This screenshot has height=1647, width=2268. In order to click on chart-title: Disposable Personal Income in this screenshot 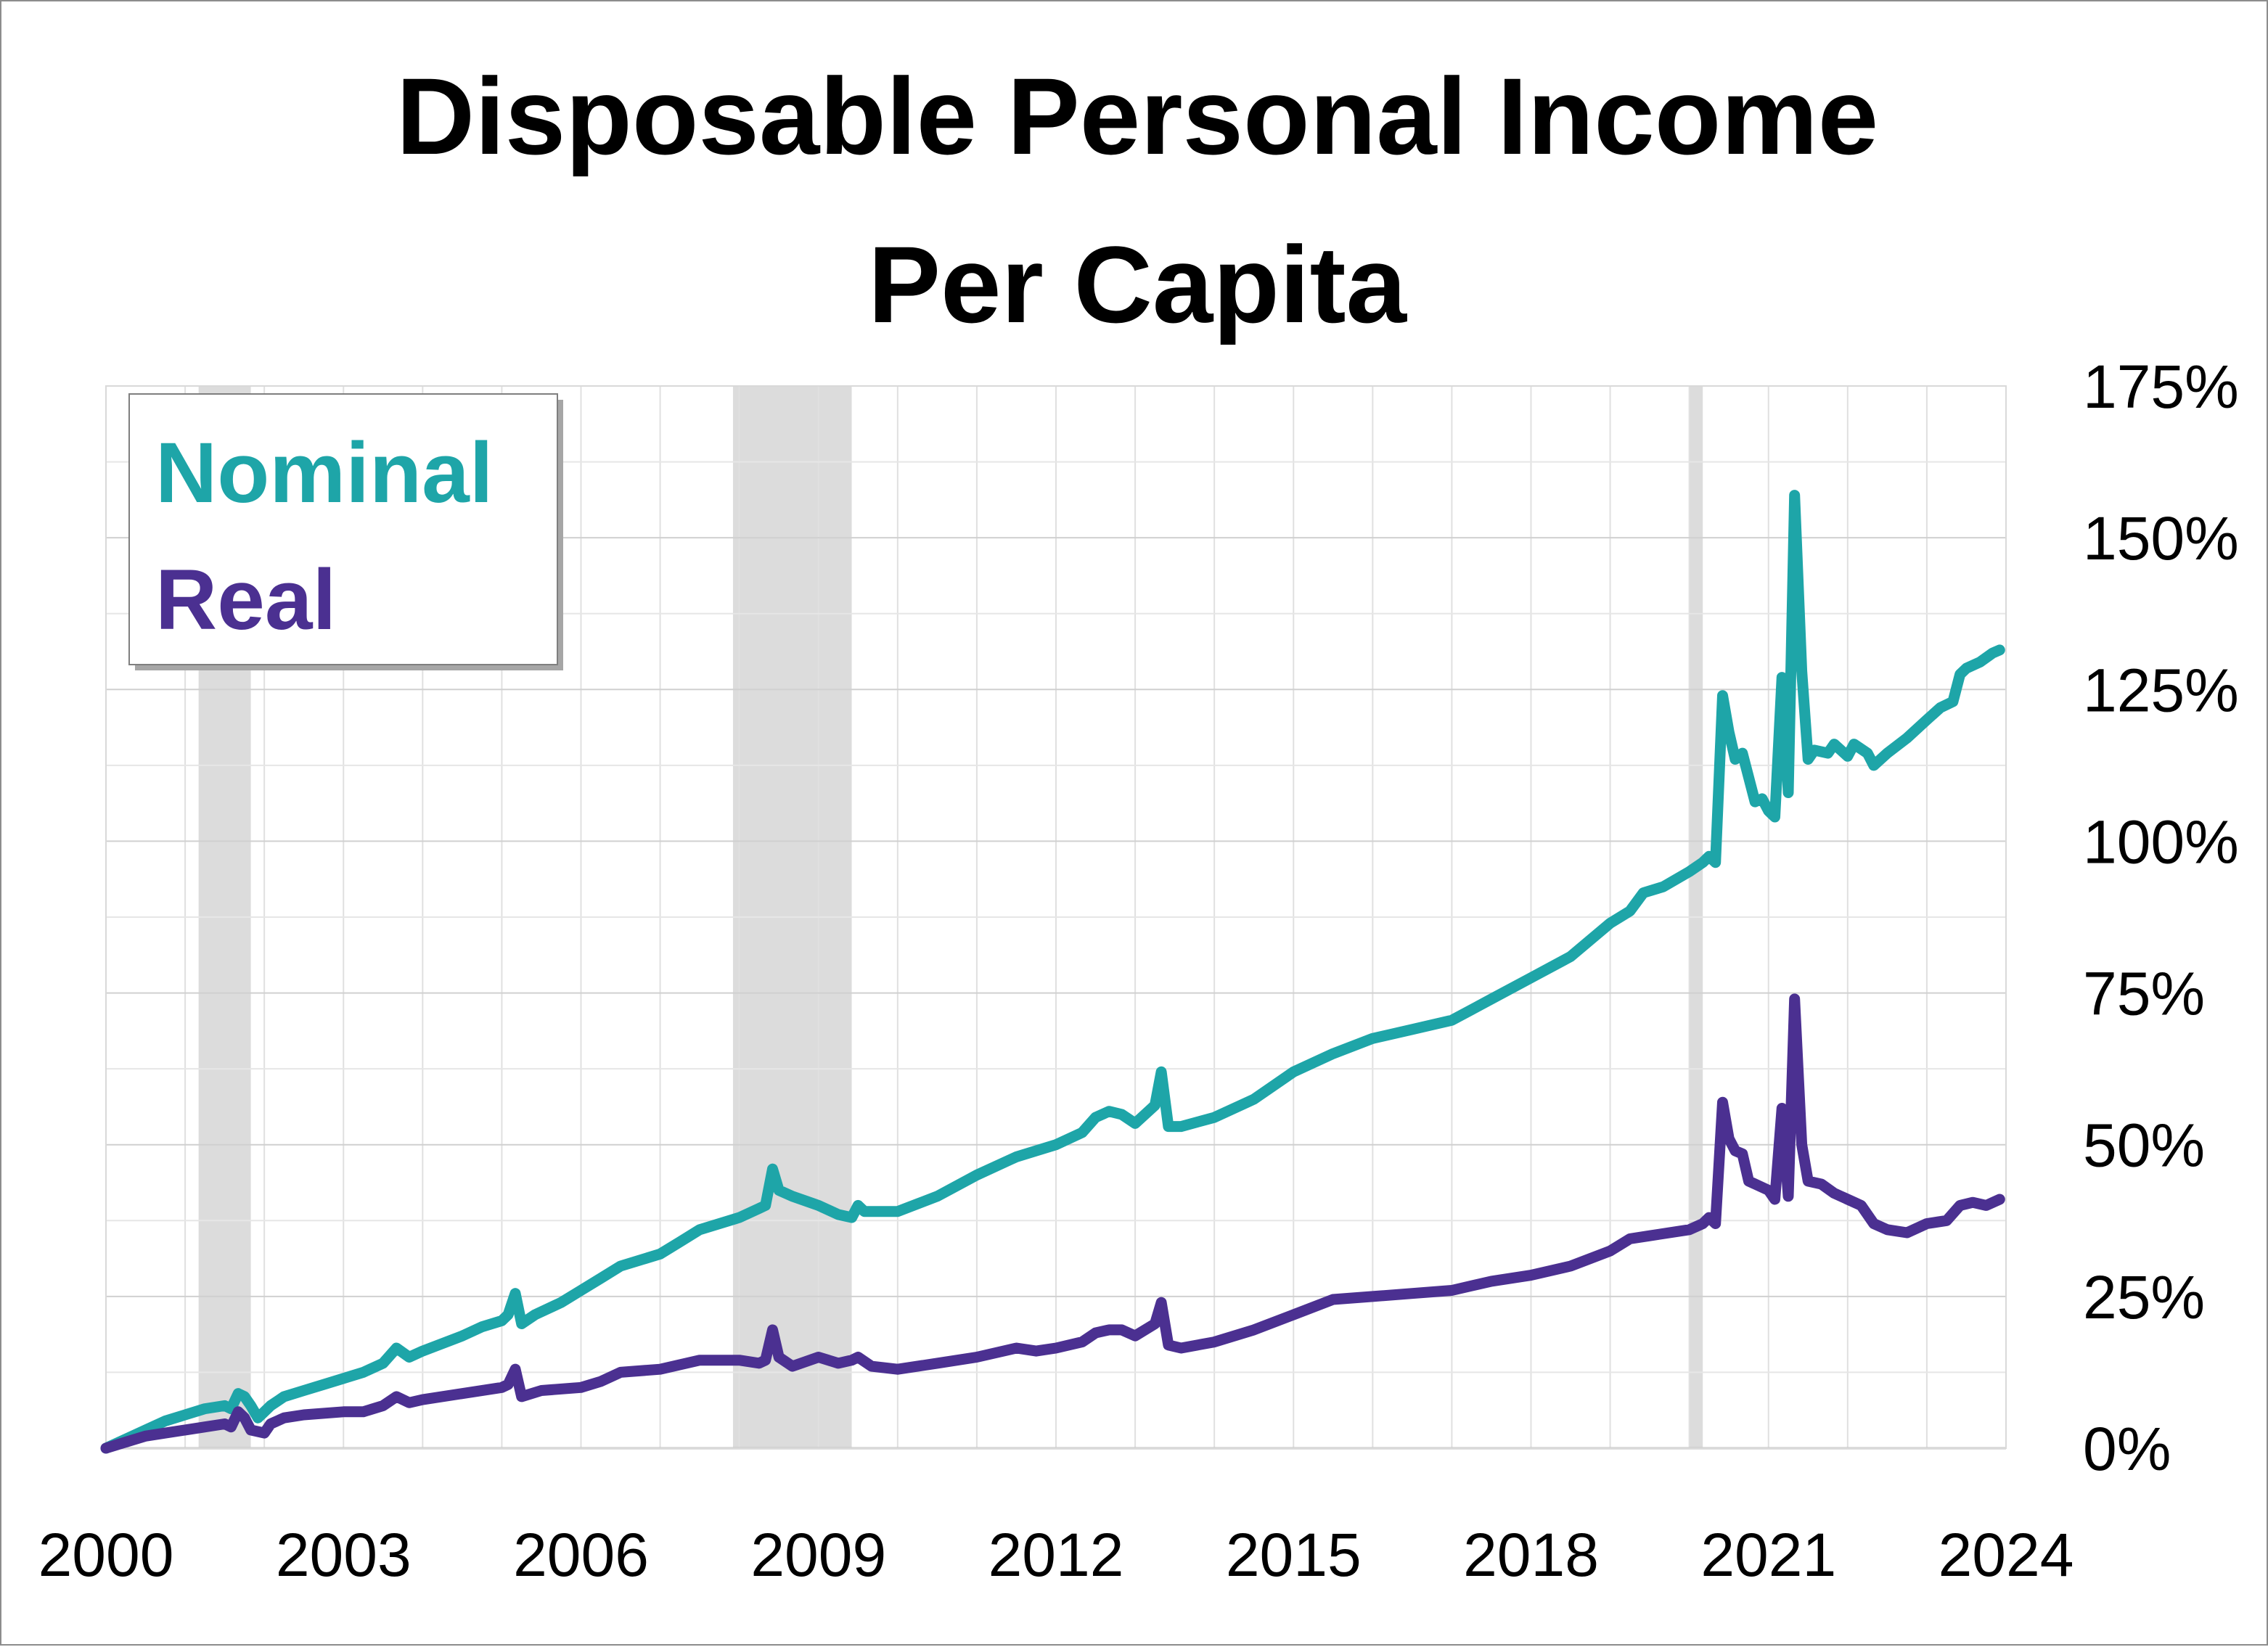, I will do `click(1137, 116)`.